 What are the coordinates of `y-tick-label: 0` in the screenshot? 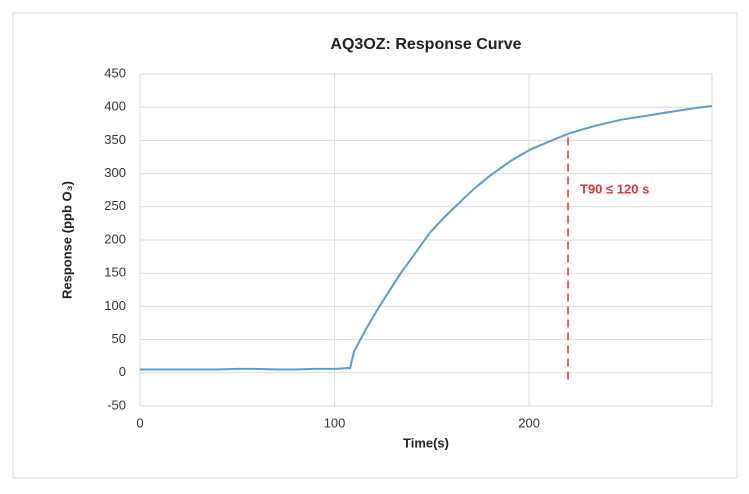 It's located at (122, 371).